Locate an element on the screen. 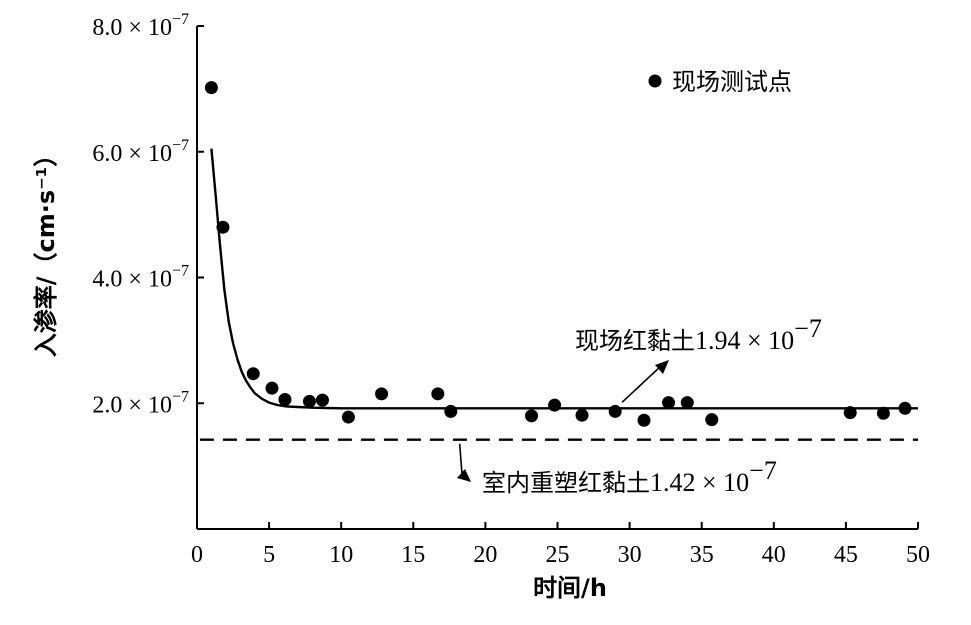  y-tick-mantissa: 4.0 is located at coordinates (110, 280).